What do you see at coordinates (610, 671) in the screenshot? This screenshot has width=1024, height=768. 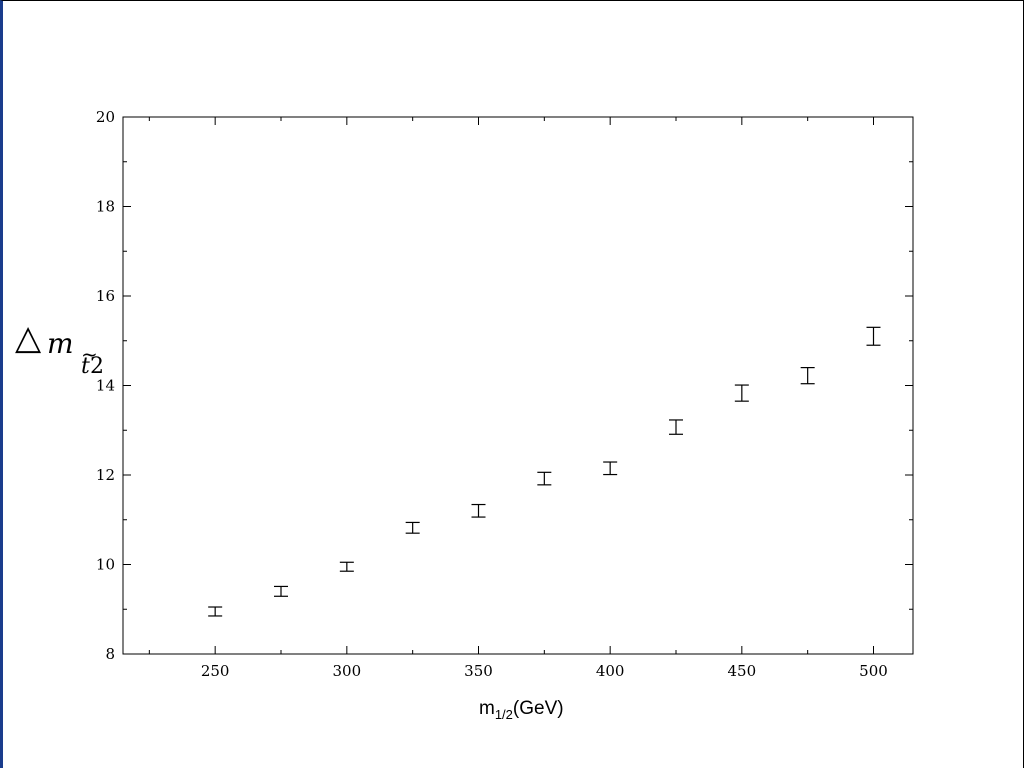 I see `x-tick-label: 400` at bounding box center [610, 671].